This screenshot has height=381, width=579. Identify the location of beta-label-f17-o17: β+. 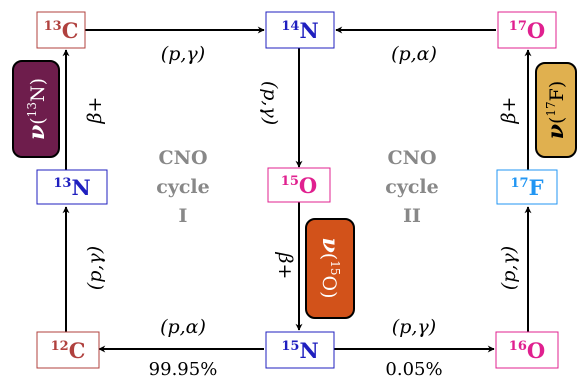
(509, 111).